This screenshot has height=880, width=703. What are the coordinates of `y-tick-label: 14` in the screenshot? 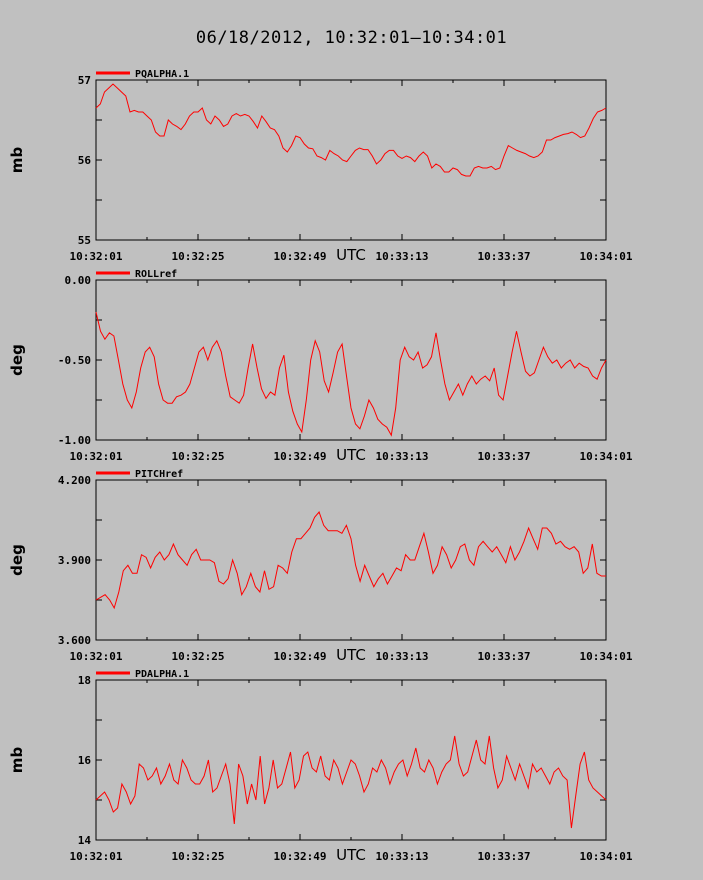 It's located at (85, 840).